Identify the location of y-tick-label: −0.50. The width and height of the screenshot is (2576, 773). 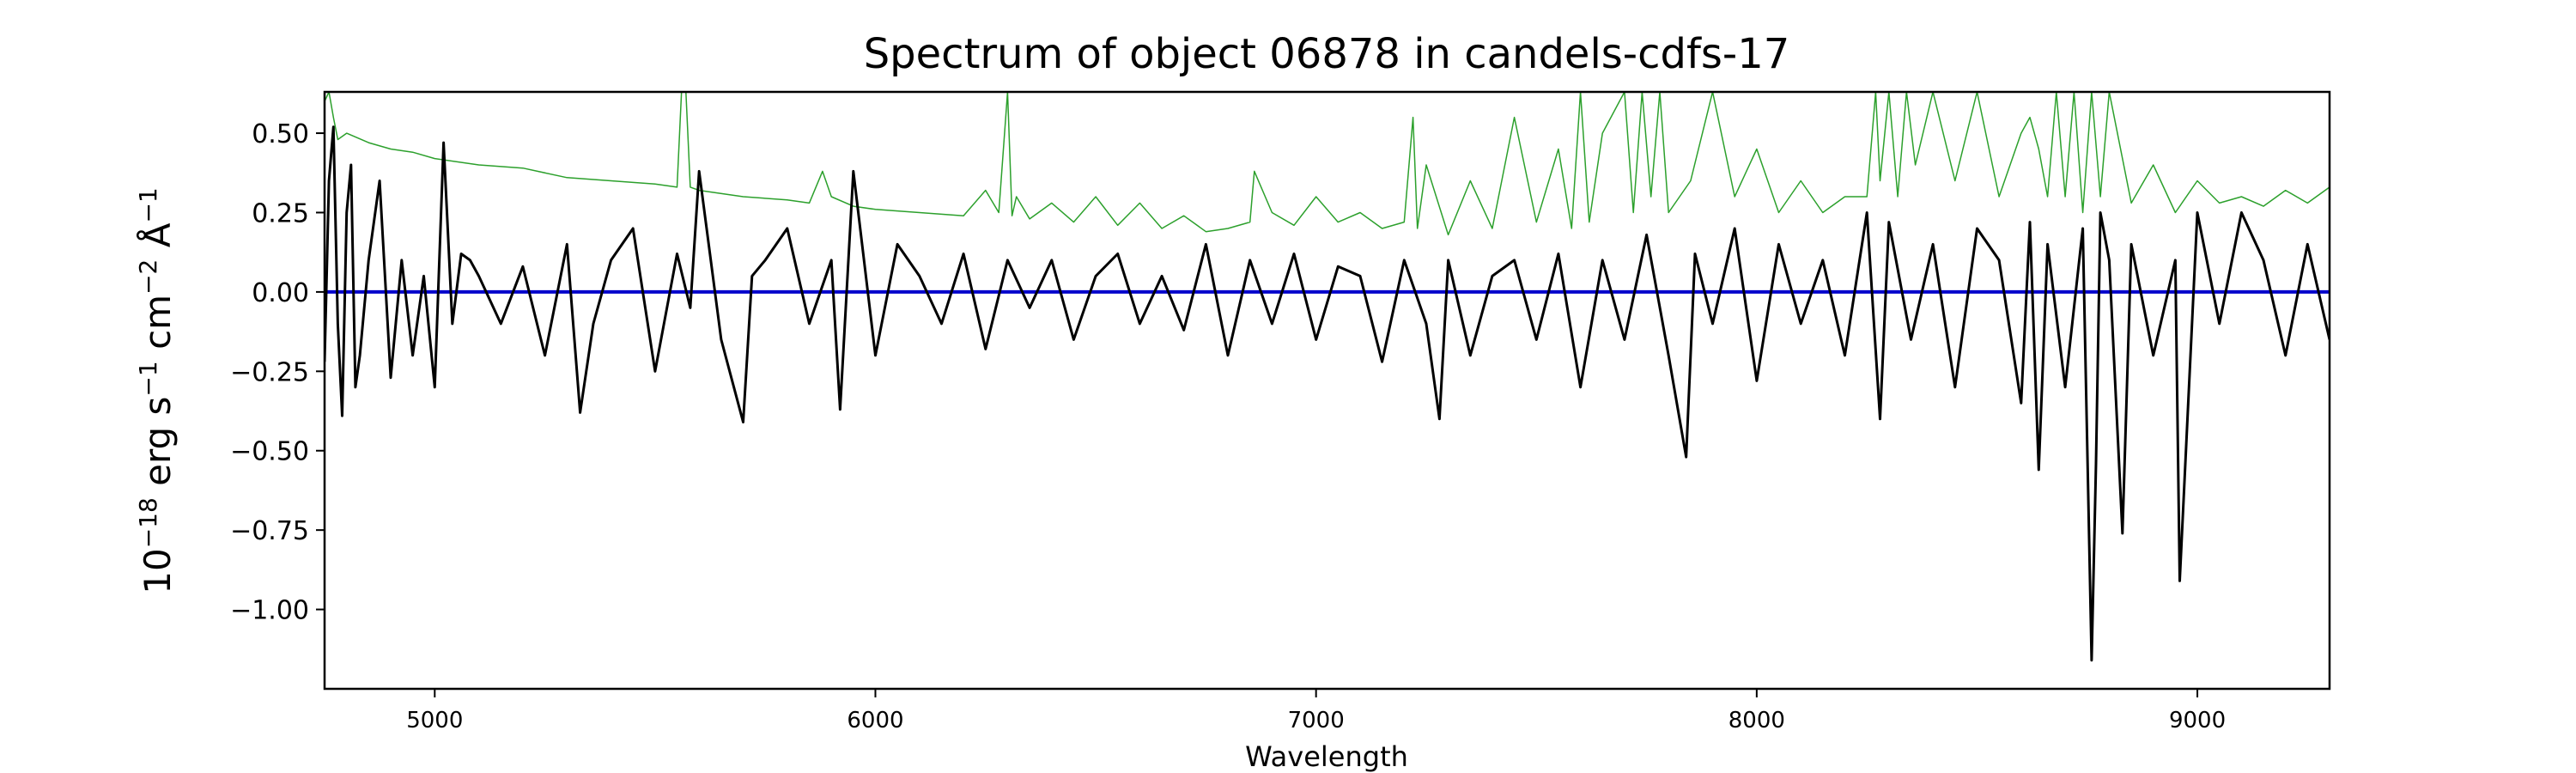
(269, 452).